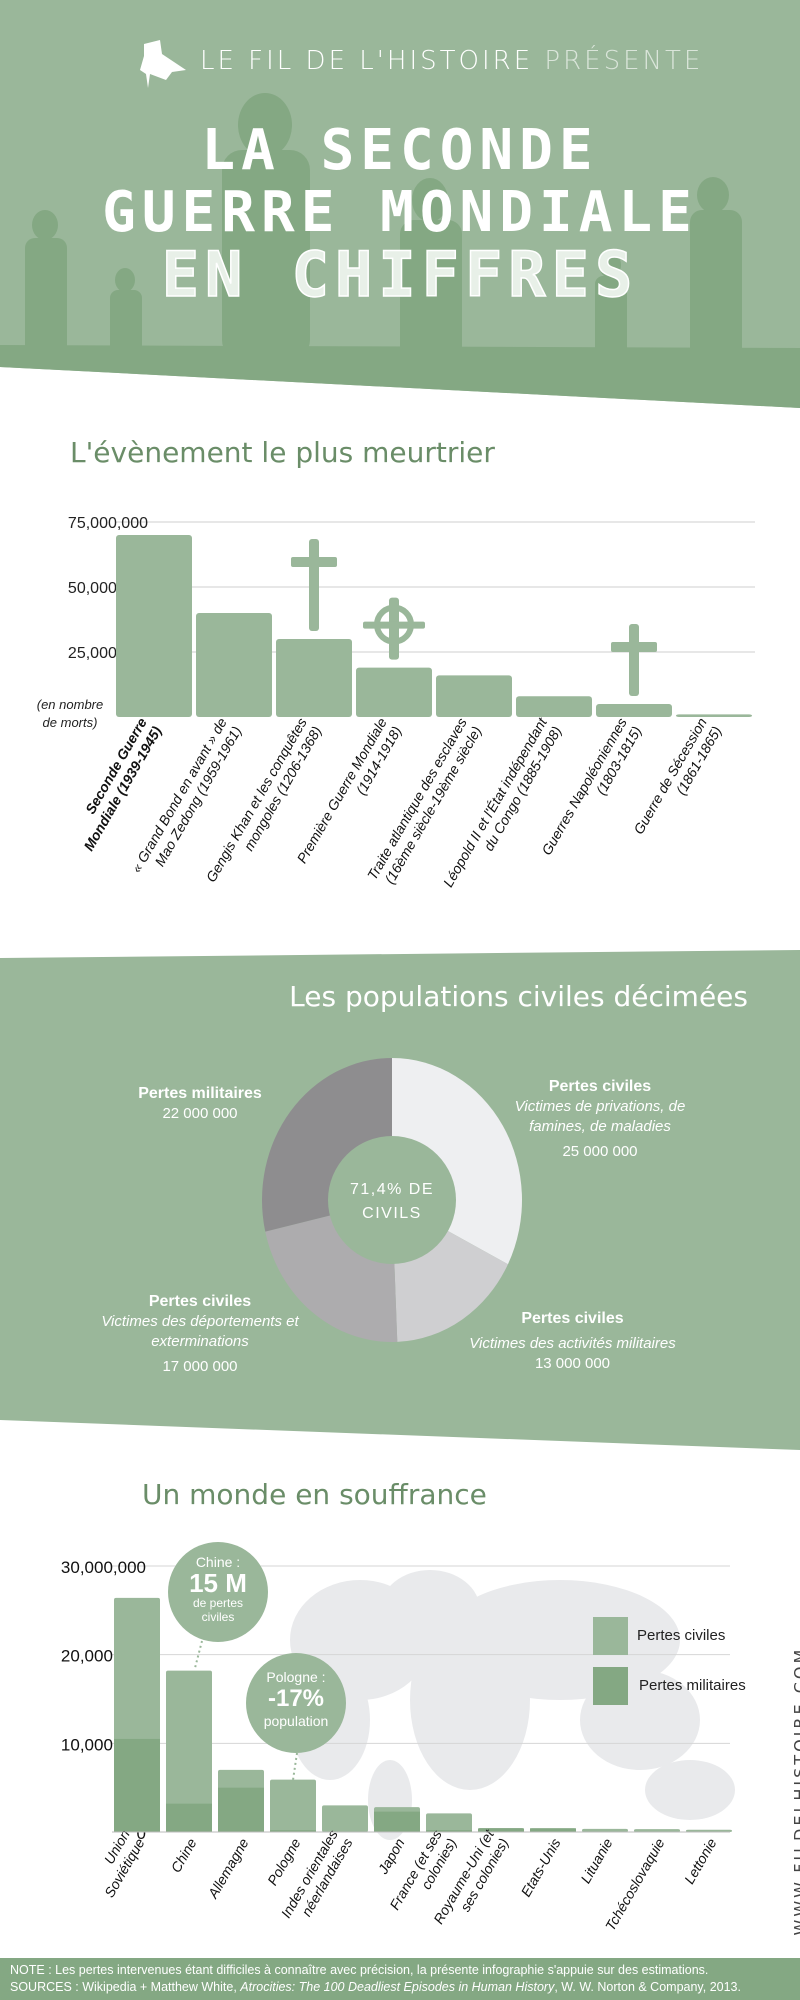 Image resolution: width=800 pixels, height=2000 pixels. I want to click on brand-suffix: PRÉSENTE, so click(624, 61).